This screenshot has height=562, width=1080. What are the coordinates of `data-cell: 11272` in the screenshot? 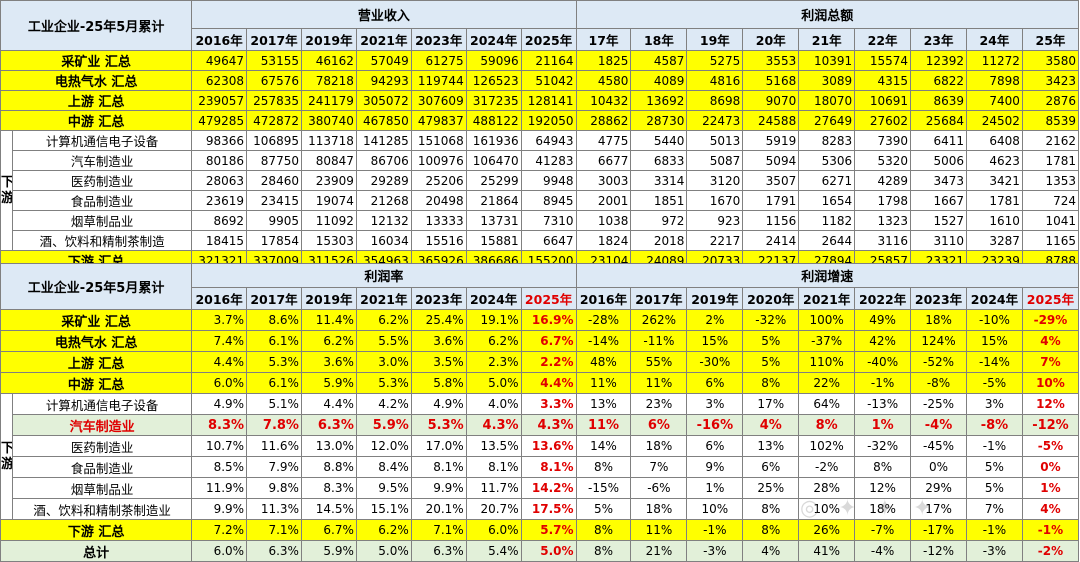 It's located at (994, 60).